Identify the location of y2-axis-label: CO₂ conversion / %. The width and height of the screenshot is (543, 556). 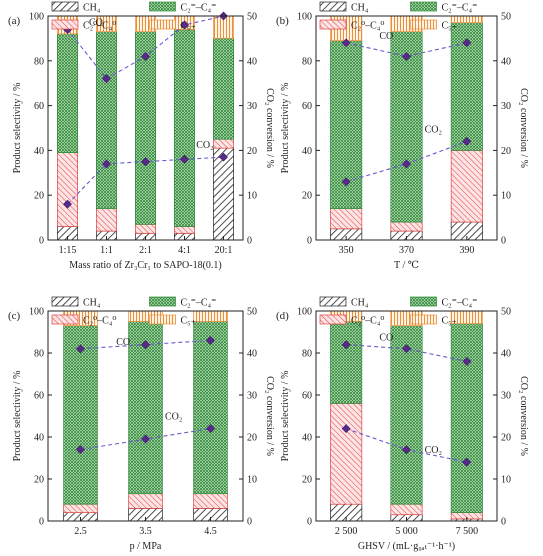
(523, 416).